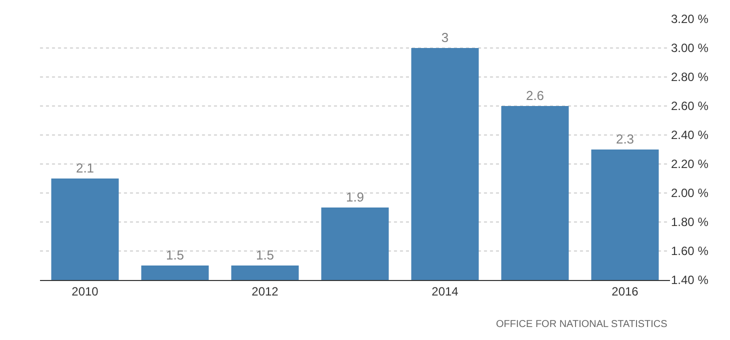 This screenshot has height=340, width=730. Describe the element at coordinates (85, 168) in the screenshot. I see `data-label: 2.1` at that location.